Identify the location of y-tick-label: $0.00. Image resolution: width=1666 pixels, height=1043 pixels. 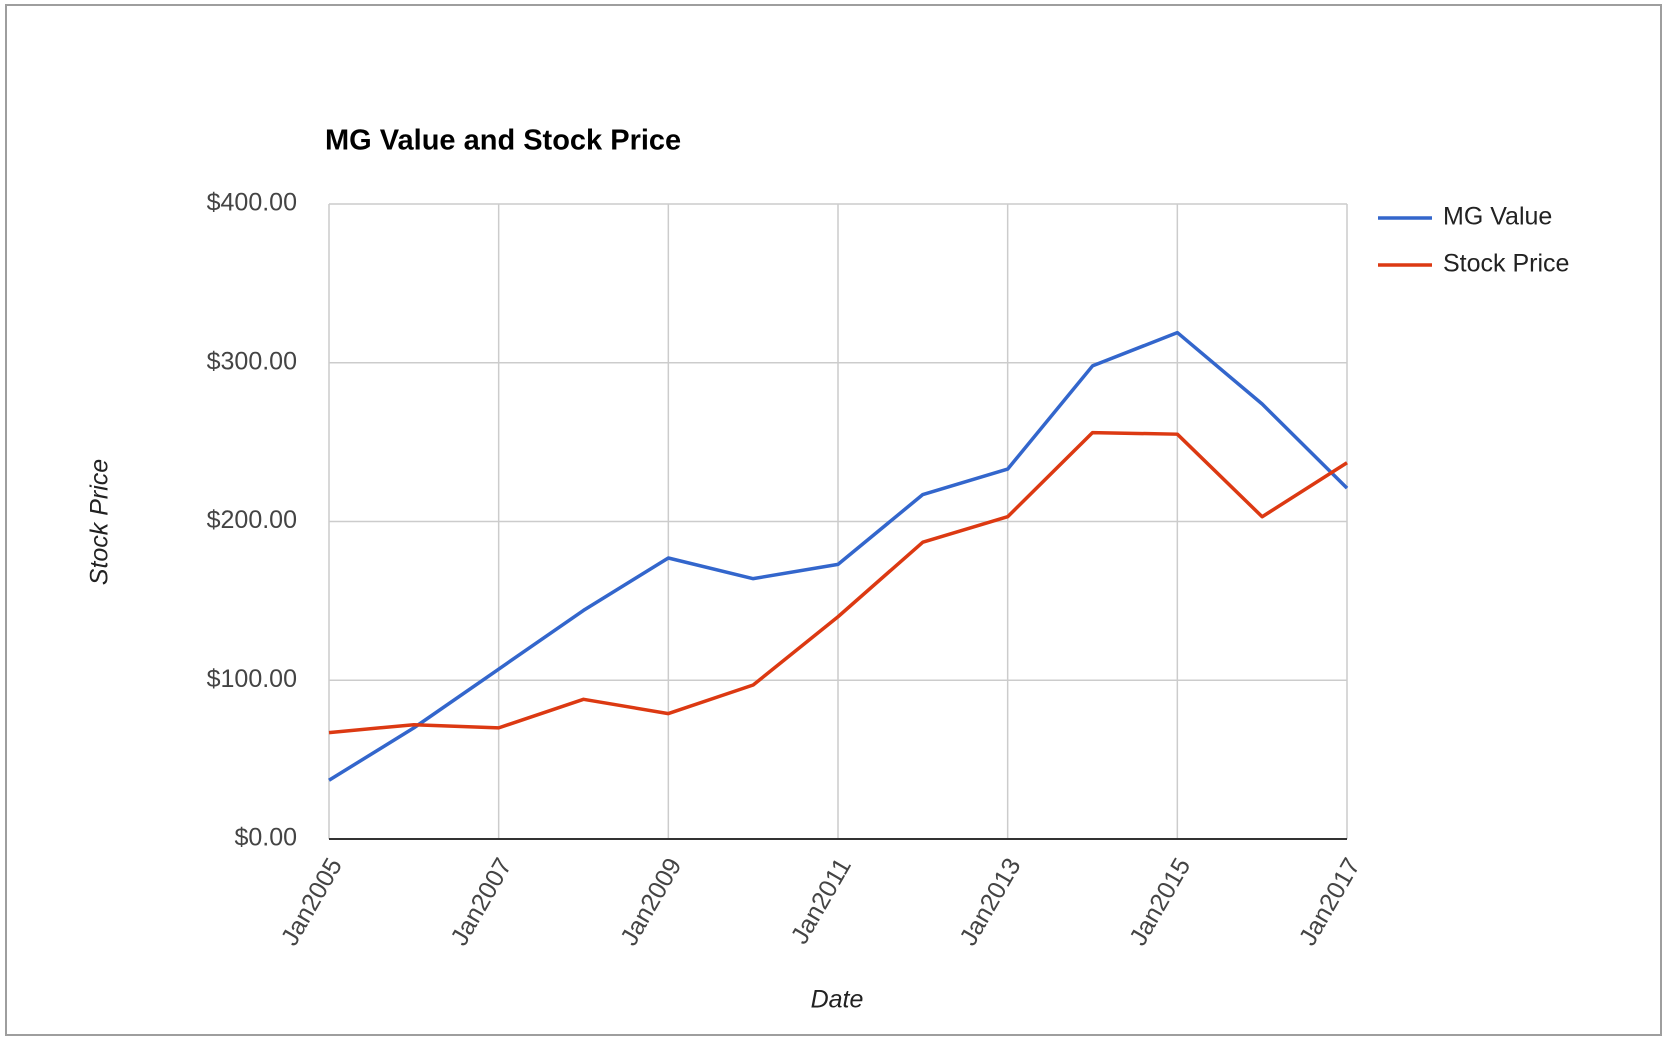
(265, 838).